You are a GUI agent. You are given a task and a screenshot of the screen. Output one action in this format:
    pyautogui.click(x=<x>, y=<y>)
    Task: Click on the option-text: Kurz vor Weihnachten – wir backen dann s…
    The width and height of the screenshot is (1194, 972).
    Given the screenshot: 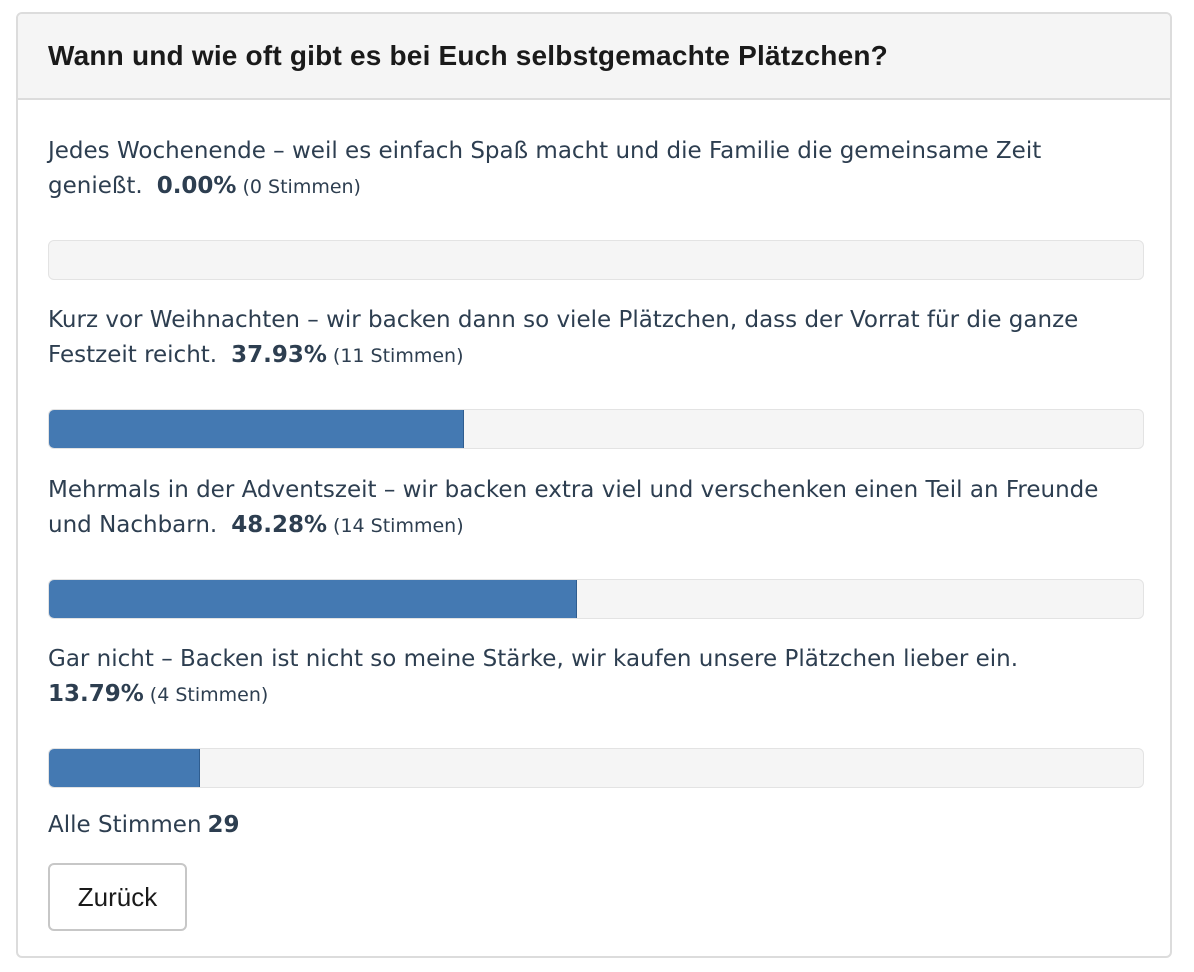 What is the action you would take?
    pyautogui.click(x=563, y=337)
    